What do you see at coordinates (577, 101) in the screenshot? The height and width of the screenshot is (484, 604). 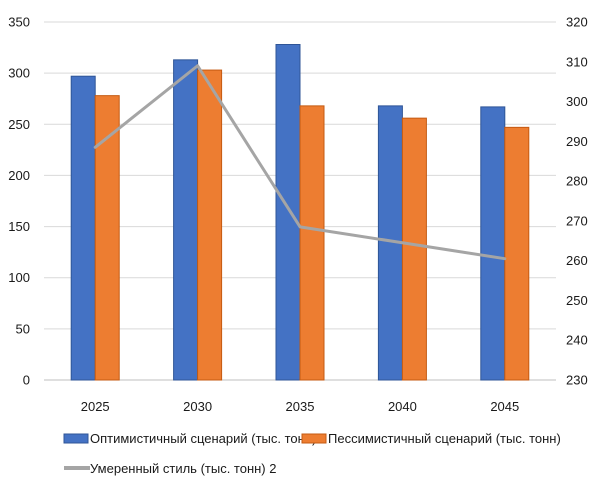 I see `y-axis-right-tick-label: 300` at bounding box center [577, 101].